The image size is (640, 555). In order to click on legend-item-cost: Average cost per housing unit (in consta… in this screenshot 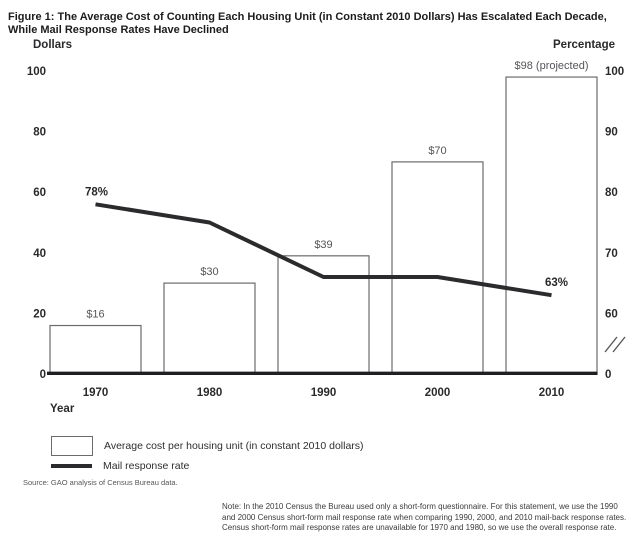, I will do `click(207, 446)`.